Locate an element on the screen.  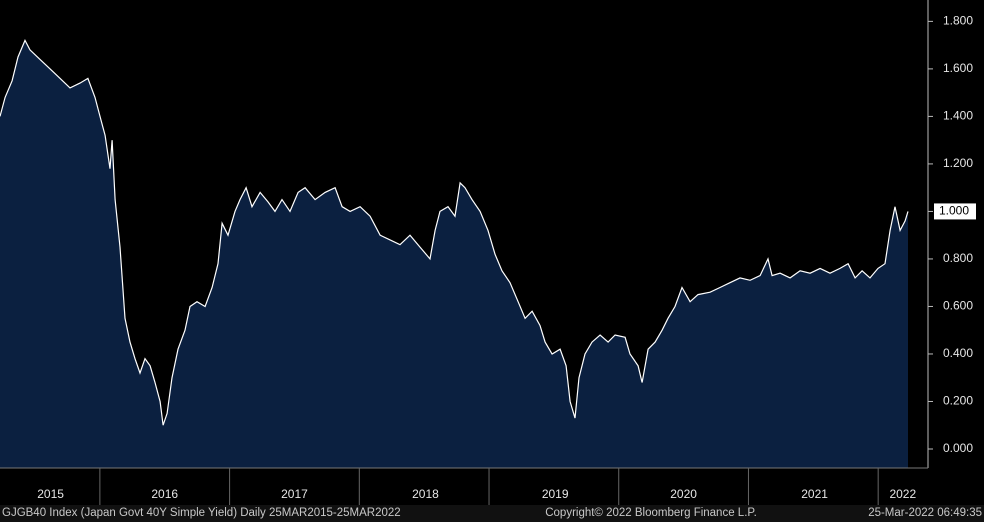
y-tick-label: 1.400 is located at coordinates (958, 116).